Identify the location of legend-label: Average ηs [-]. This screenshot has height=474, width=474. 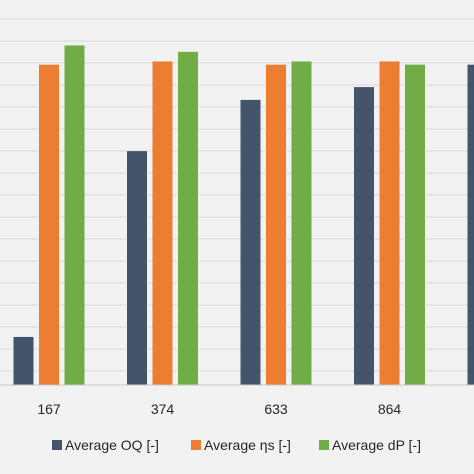
(247, 445).